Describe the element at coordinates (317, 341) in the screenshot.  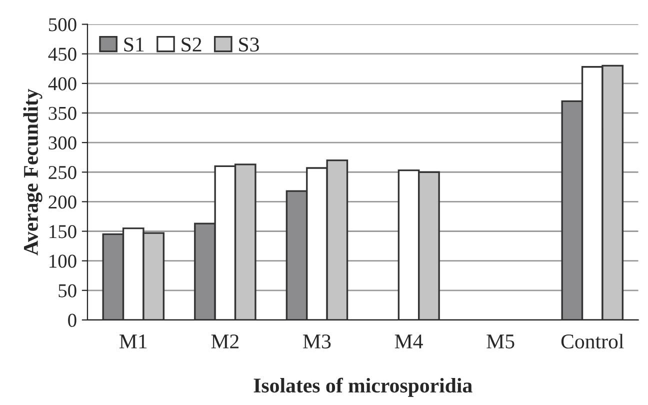
I see `x-tick-label: M3` at that location.